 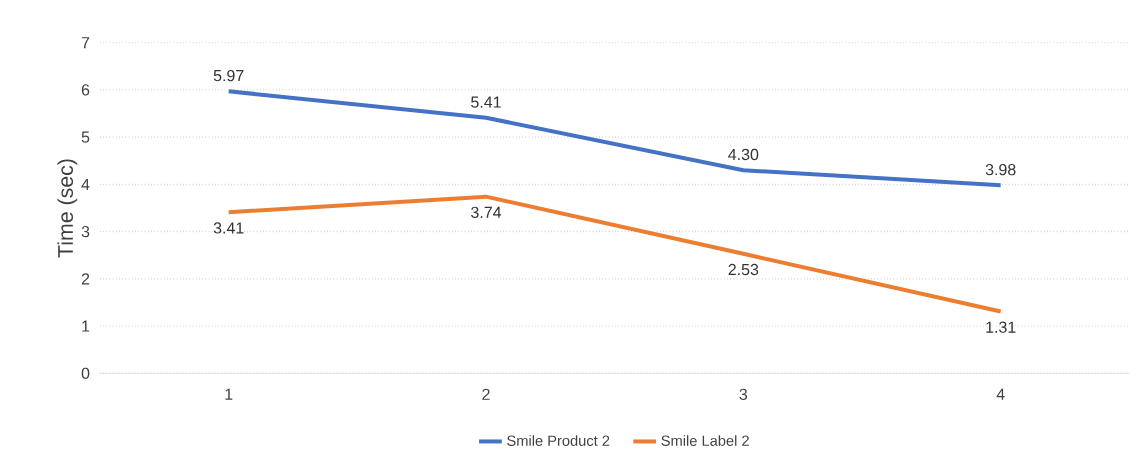 What do you see at coordinates (85, 43) in the screenshot?
I see `y-tick-label: 7` at bounding box center [85, 43].